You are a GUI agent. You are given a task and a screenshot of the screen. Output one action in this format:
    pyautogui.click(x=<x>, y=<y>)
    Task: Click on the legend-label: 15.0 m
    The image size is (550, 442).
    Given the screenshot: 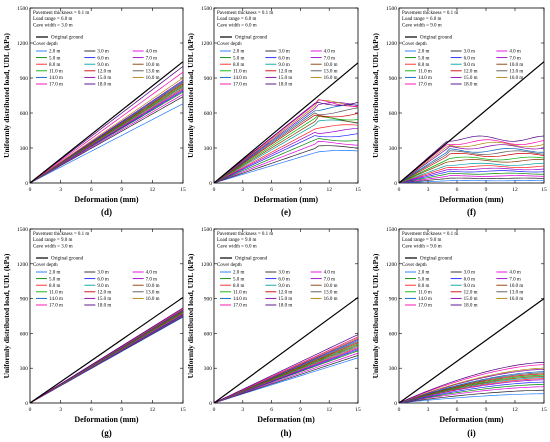 What is the action you would take?
    pyautogui.click(x=104, y=299)
    